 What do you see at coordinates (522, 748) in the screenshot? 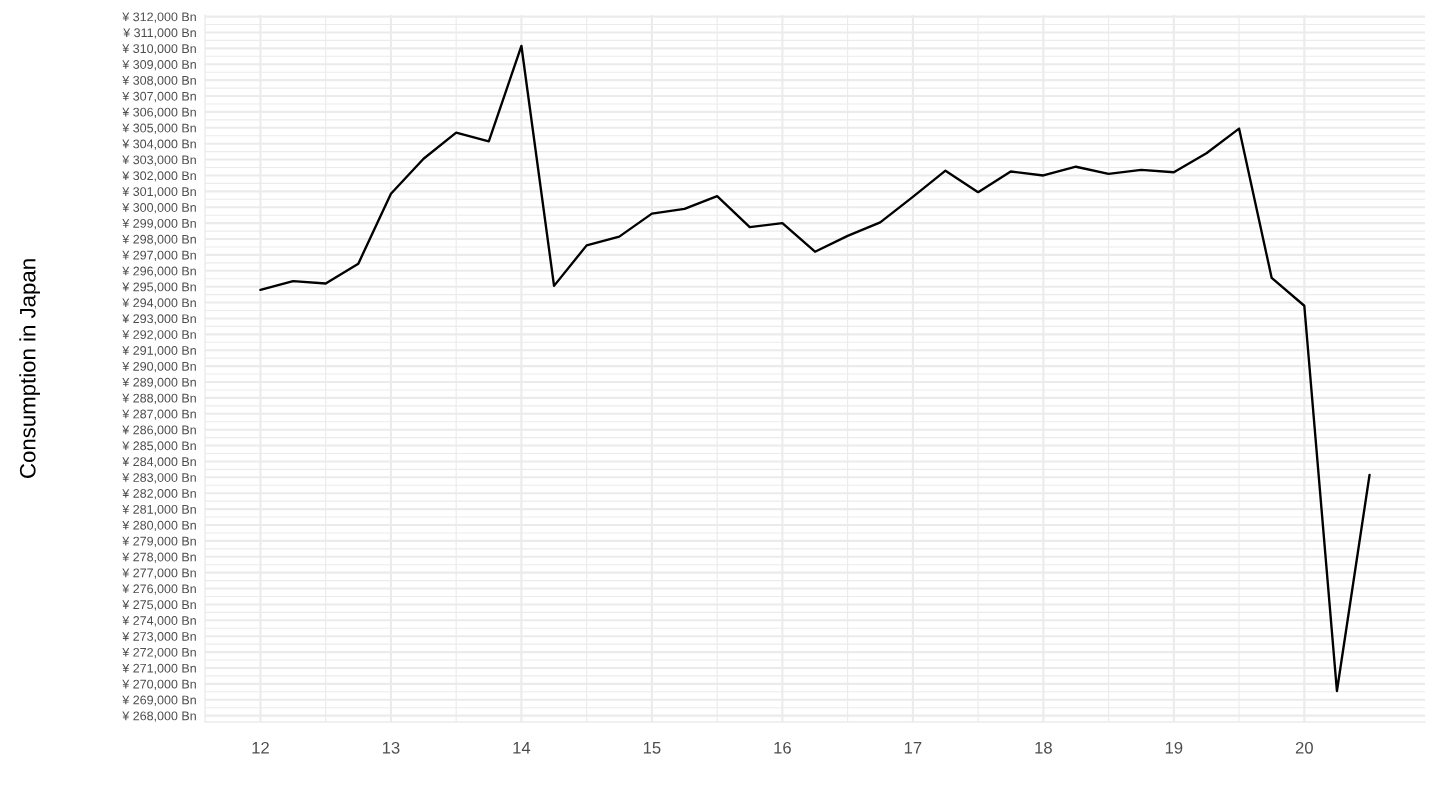
I see `x-tick-label: 14` at bounding box center [522, 748].